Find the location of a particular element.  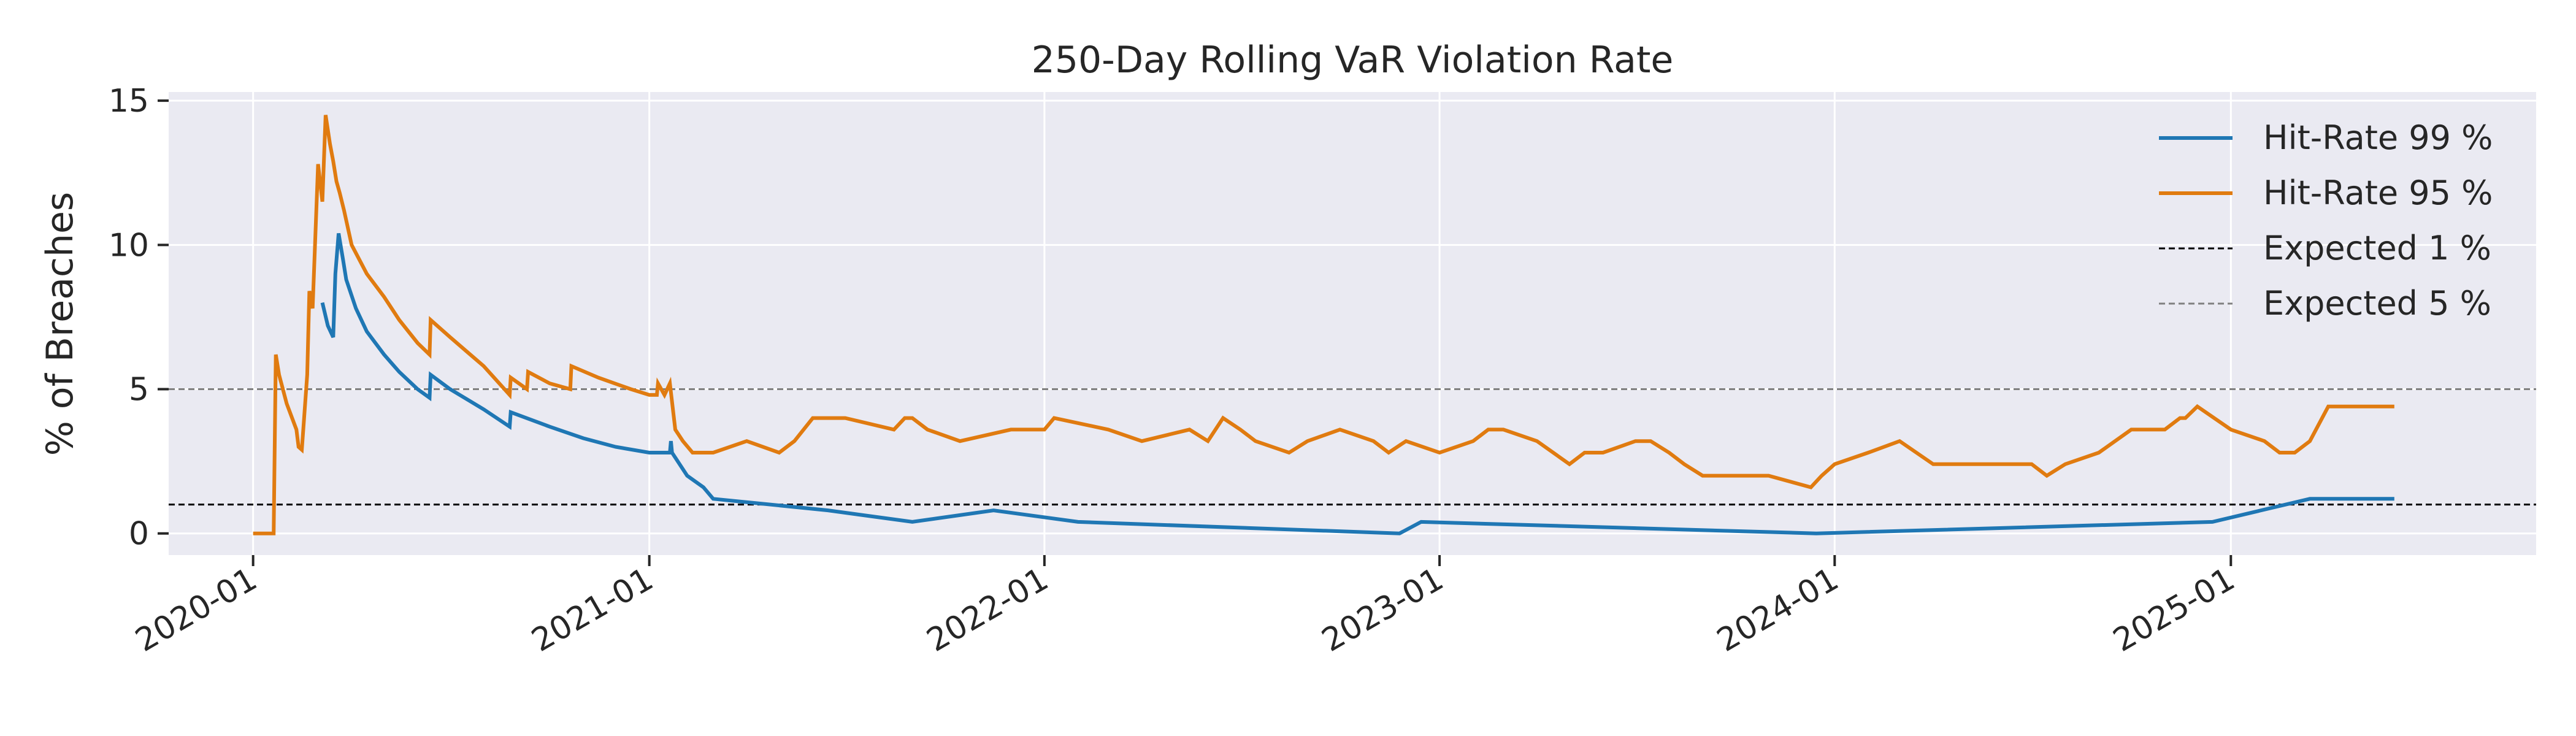

x-tick-label: 2025-01 is located at coordinates (2174, 610).